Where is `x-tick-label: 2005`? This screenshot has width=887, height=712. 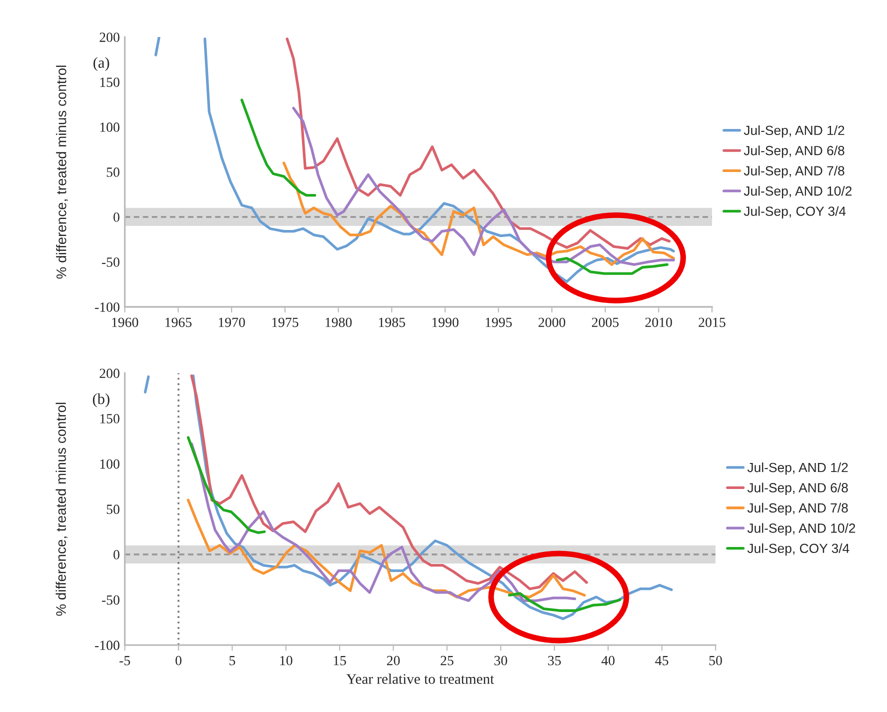
x-tick-label: 2005 is located at coordinates (605, 323).